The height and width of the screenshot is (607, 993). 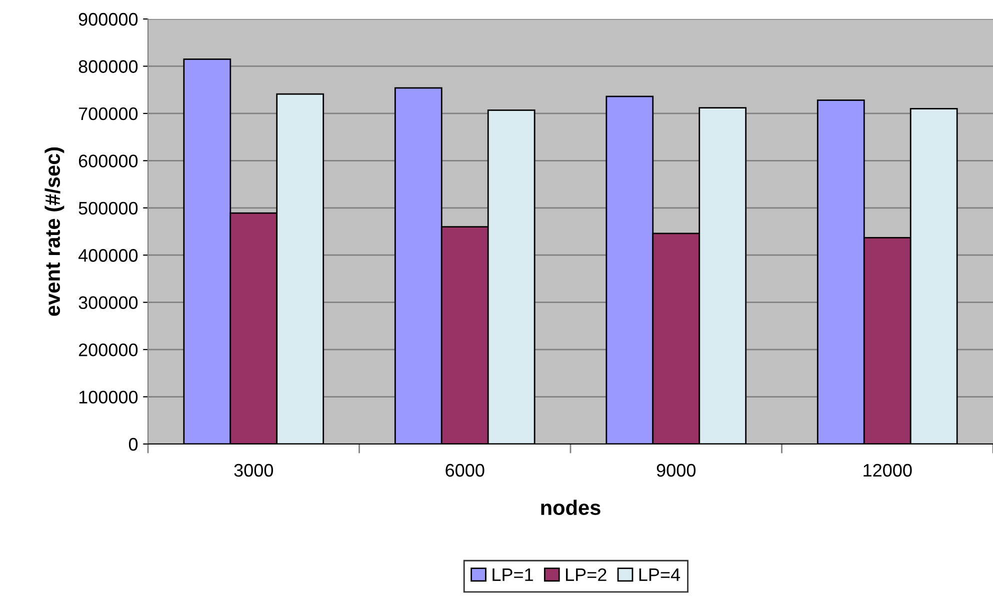 What do you see at coordinates (108, 208) in the screenshot?
I see `y-tick-label: 500000` at bounding box center [108, 208].